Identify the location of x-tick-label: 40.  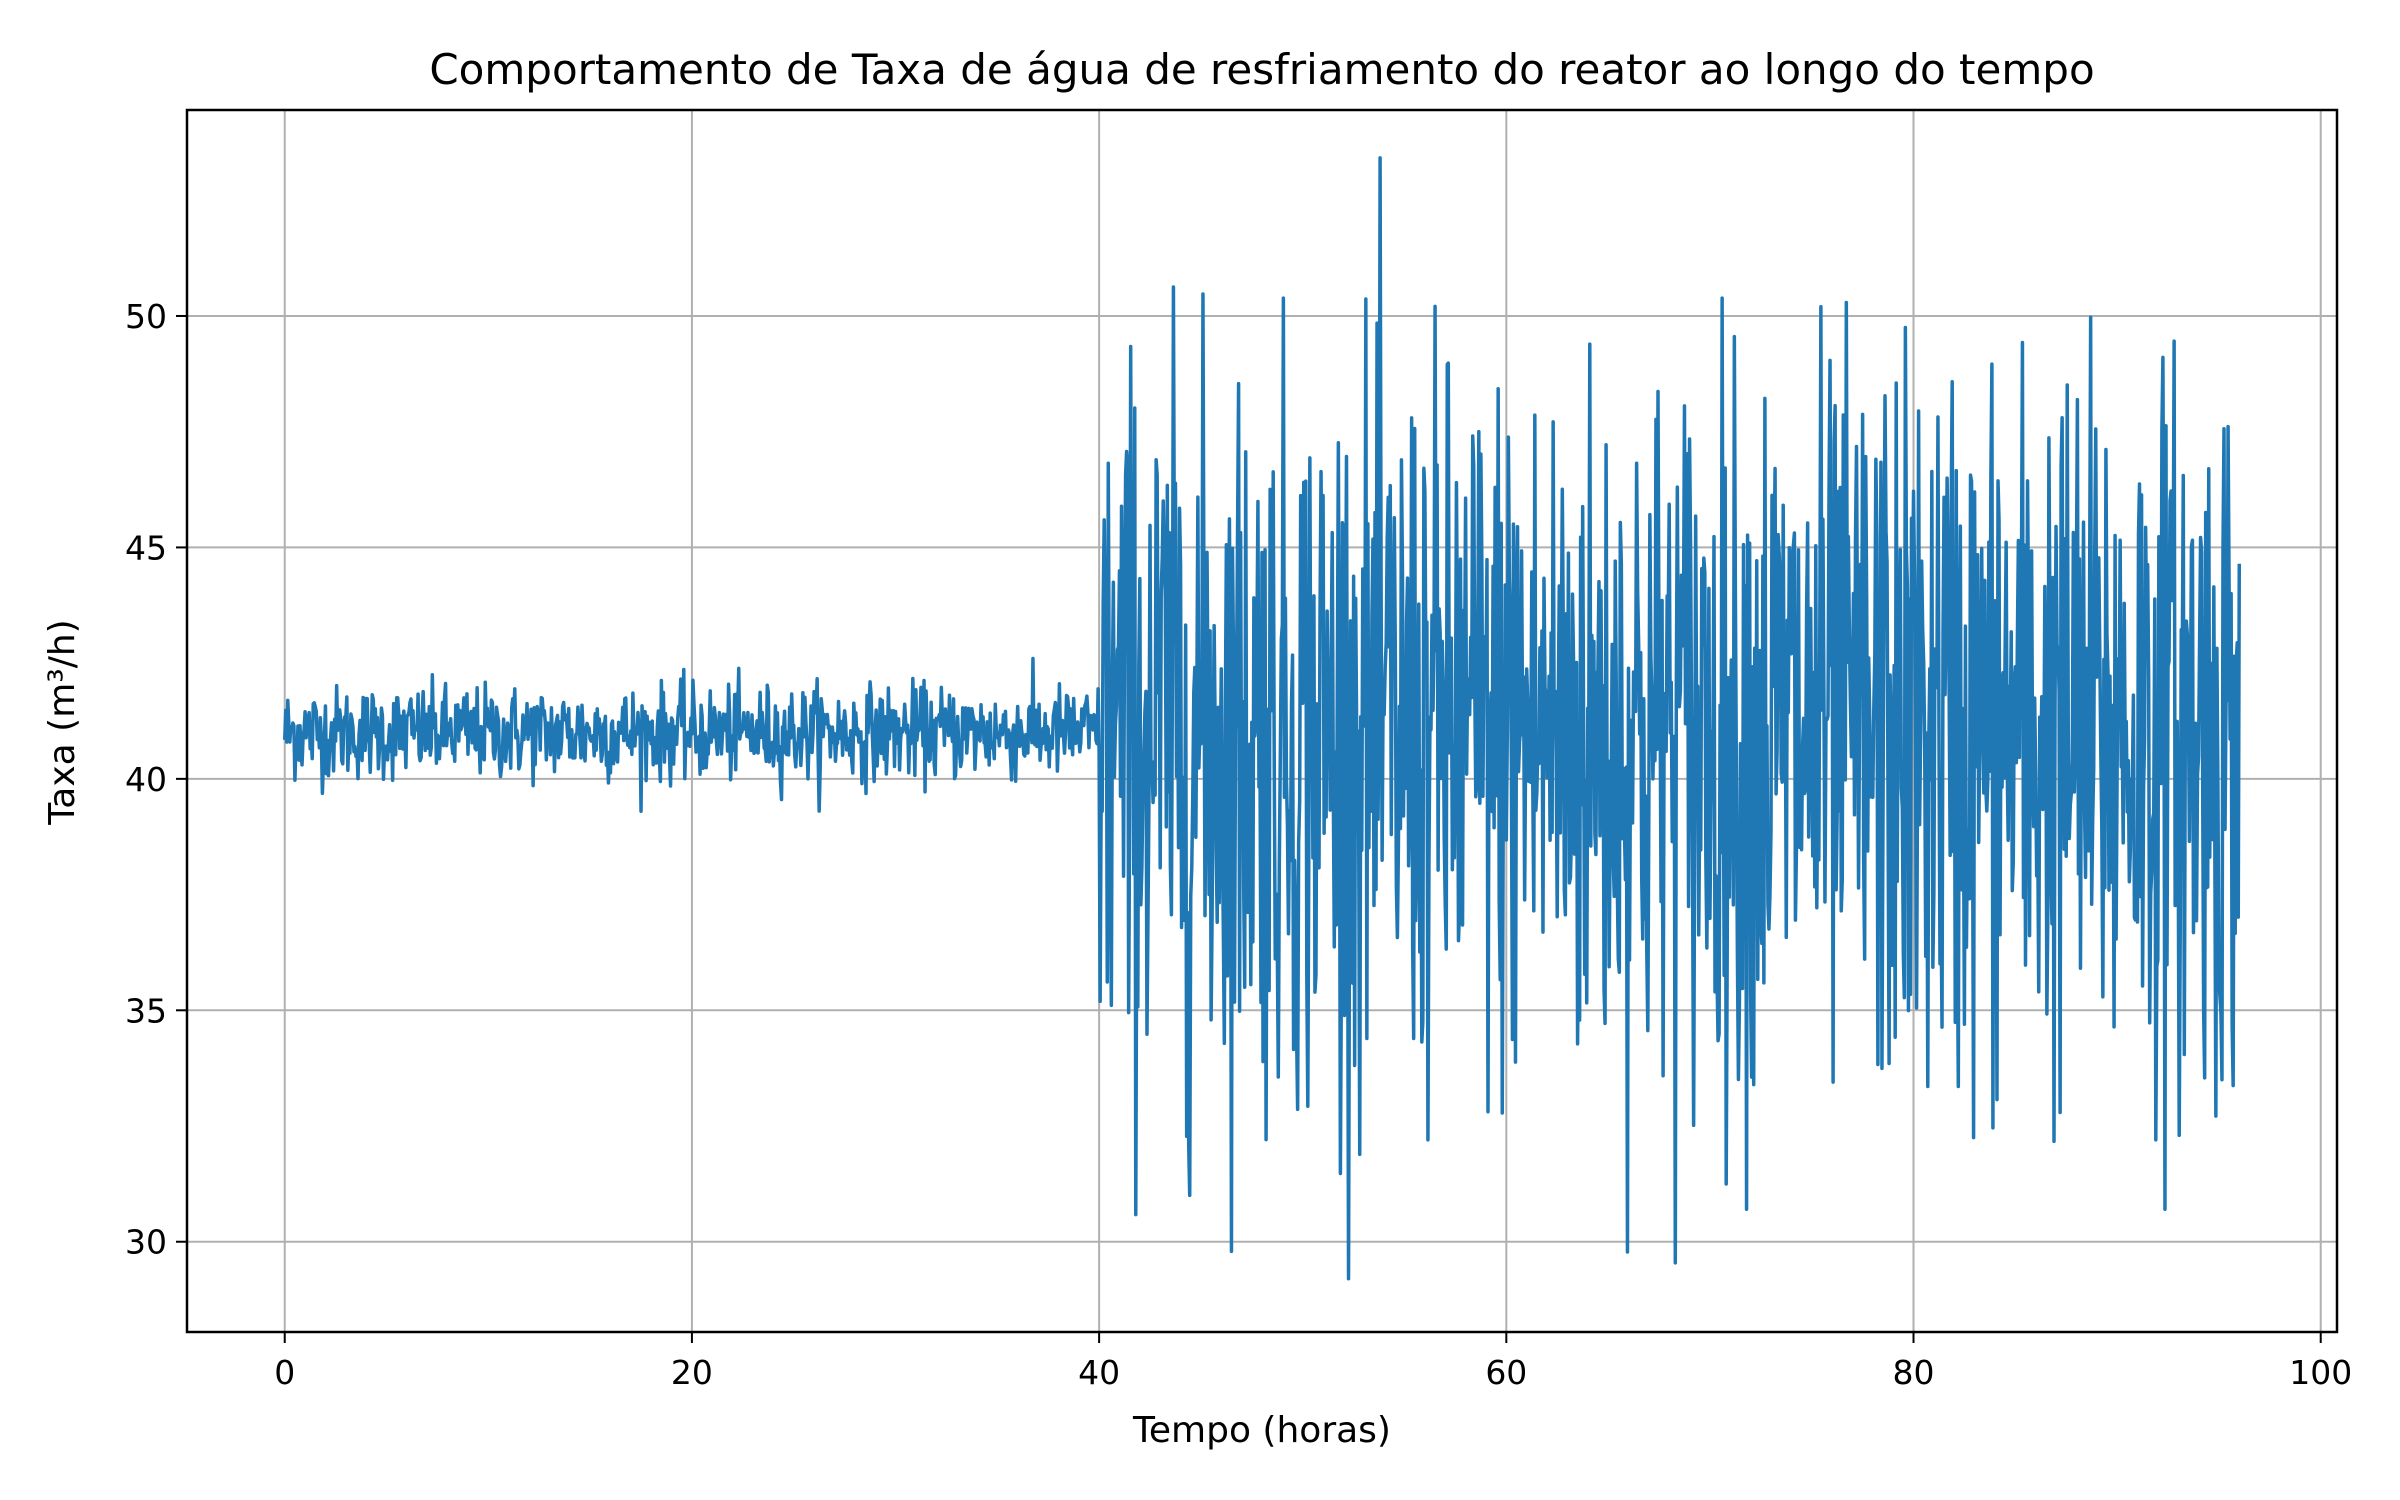
(1099, 1372).